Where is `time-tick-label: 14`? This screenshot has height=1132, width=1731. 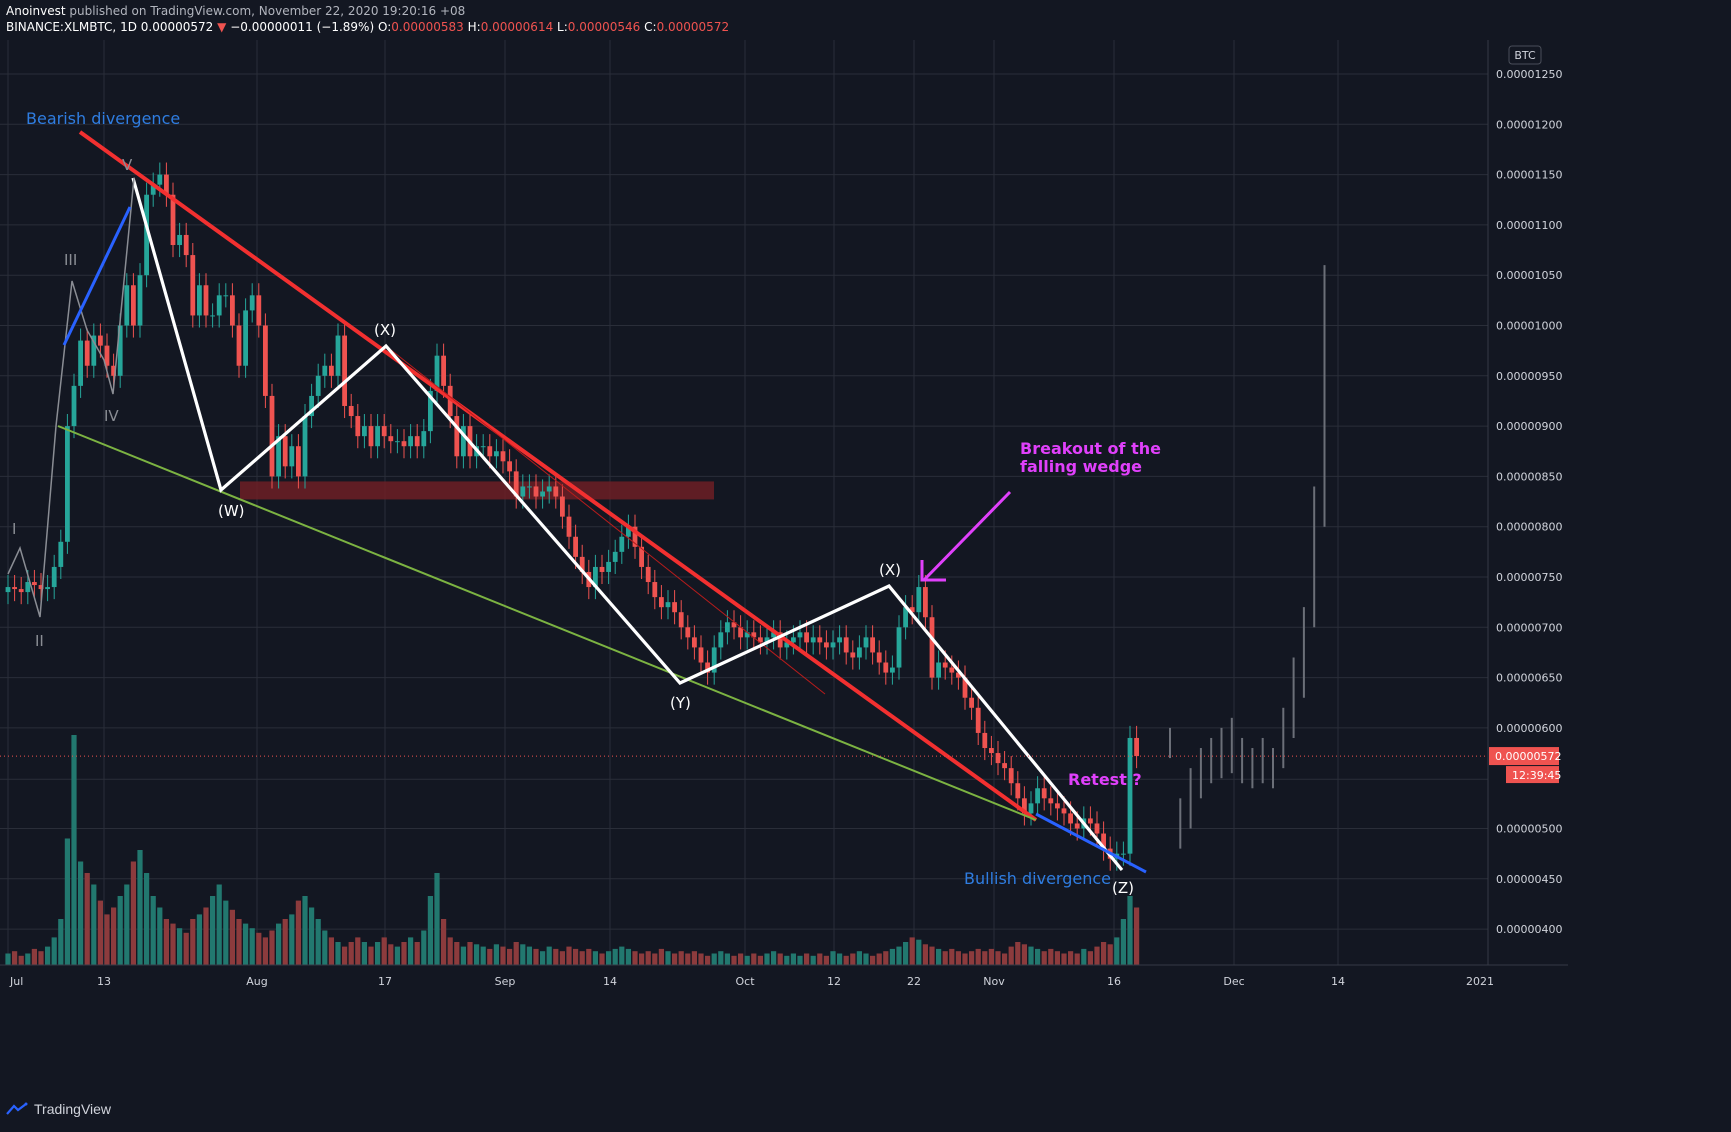 time-tick-label: 14 is located at coordinates (1338, 981).